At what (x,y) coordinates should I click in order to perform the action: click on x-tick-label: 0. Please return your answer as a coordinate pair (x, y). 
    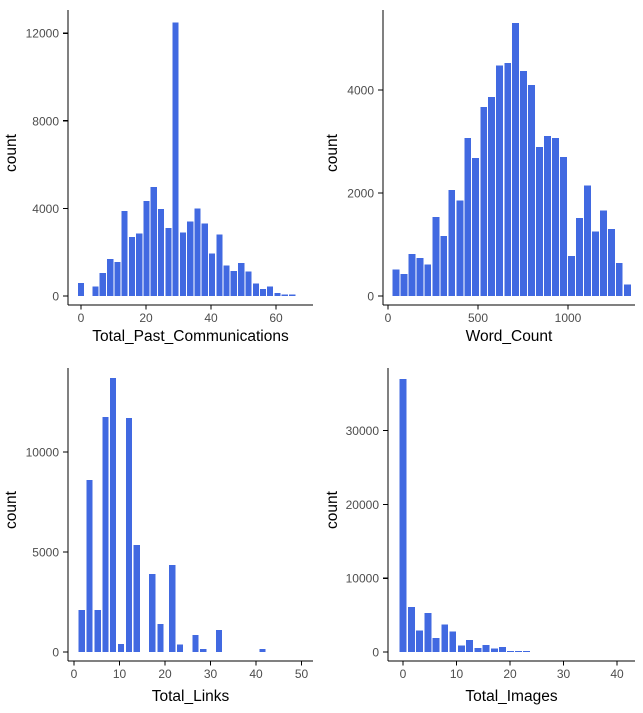
    Looking at the image, I should click on (388, 318).